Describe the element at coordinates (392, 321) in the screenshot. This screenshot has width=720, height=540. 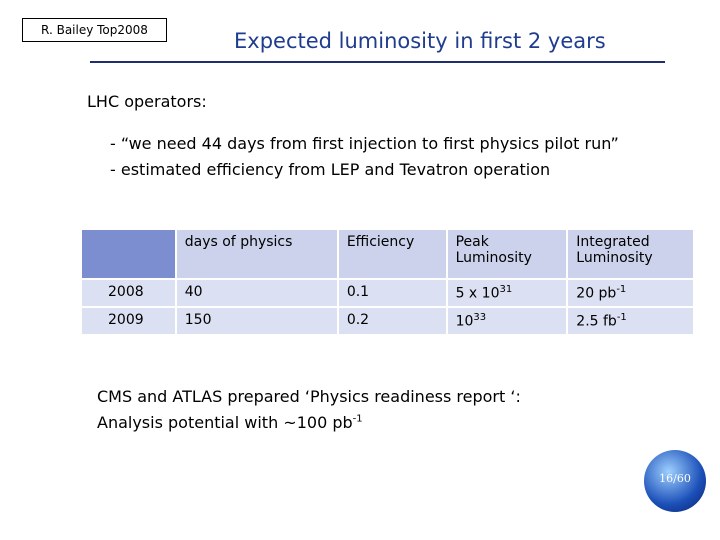
I see `cell: 0.2` at that location.